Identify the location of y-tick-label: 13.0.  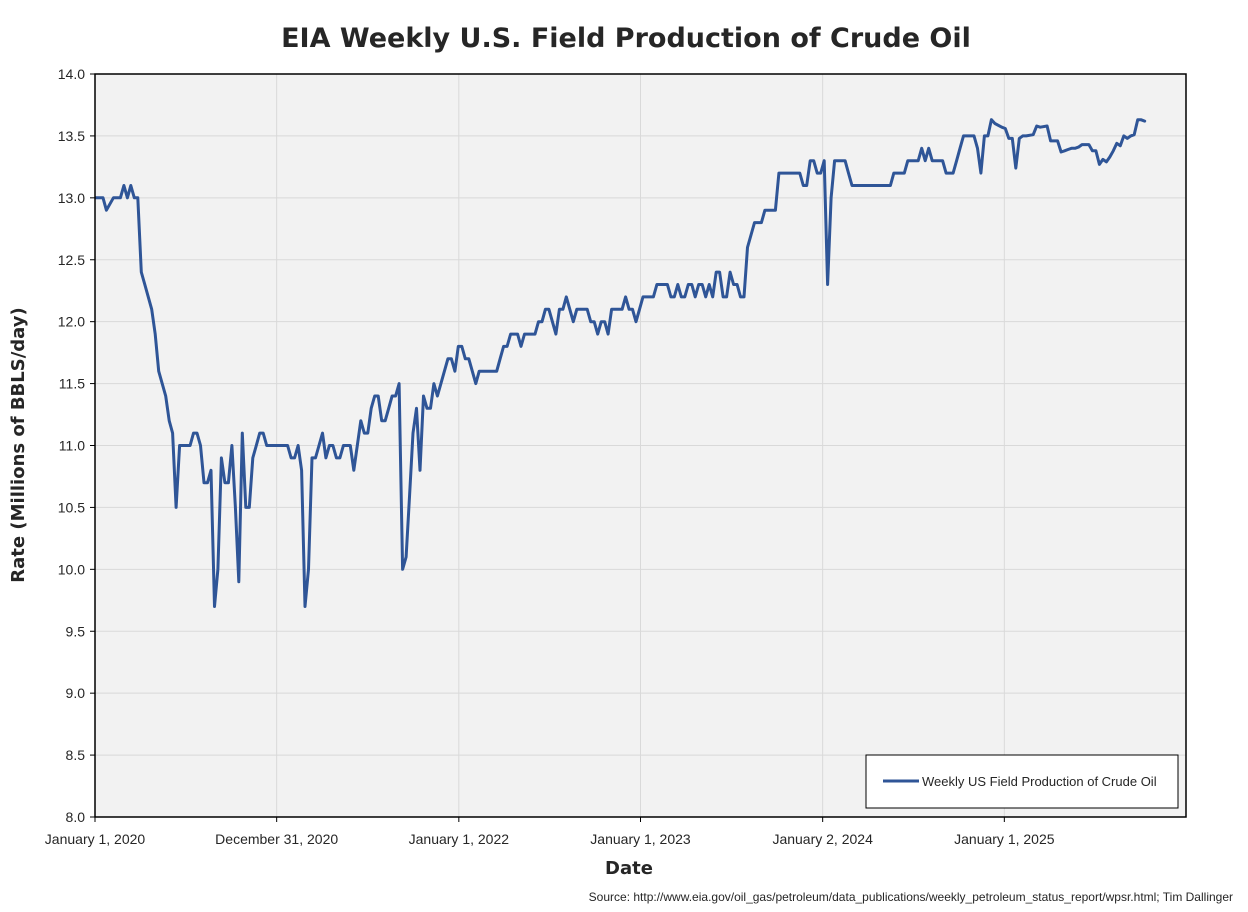
(71, 198).